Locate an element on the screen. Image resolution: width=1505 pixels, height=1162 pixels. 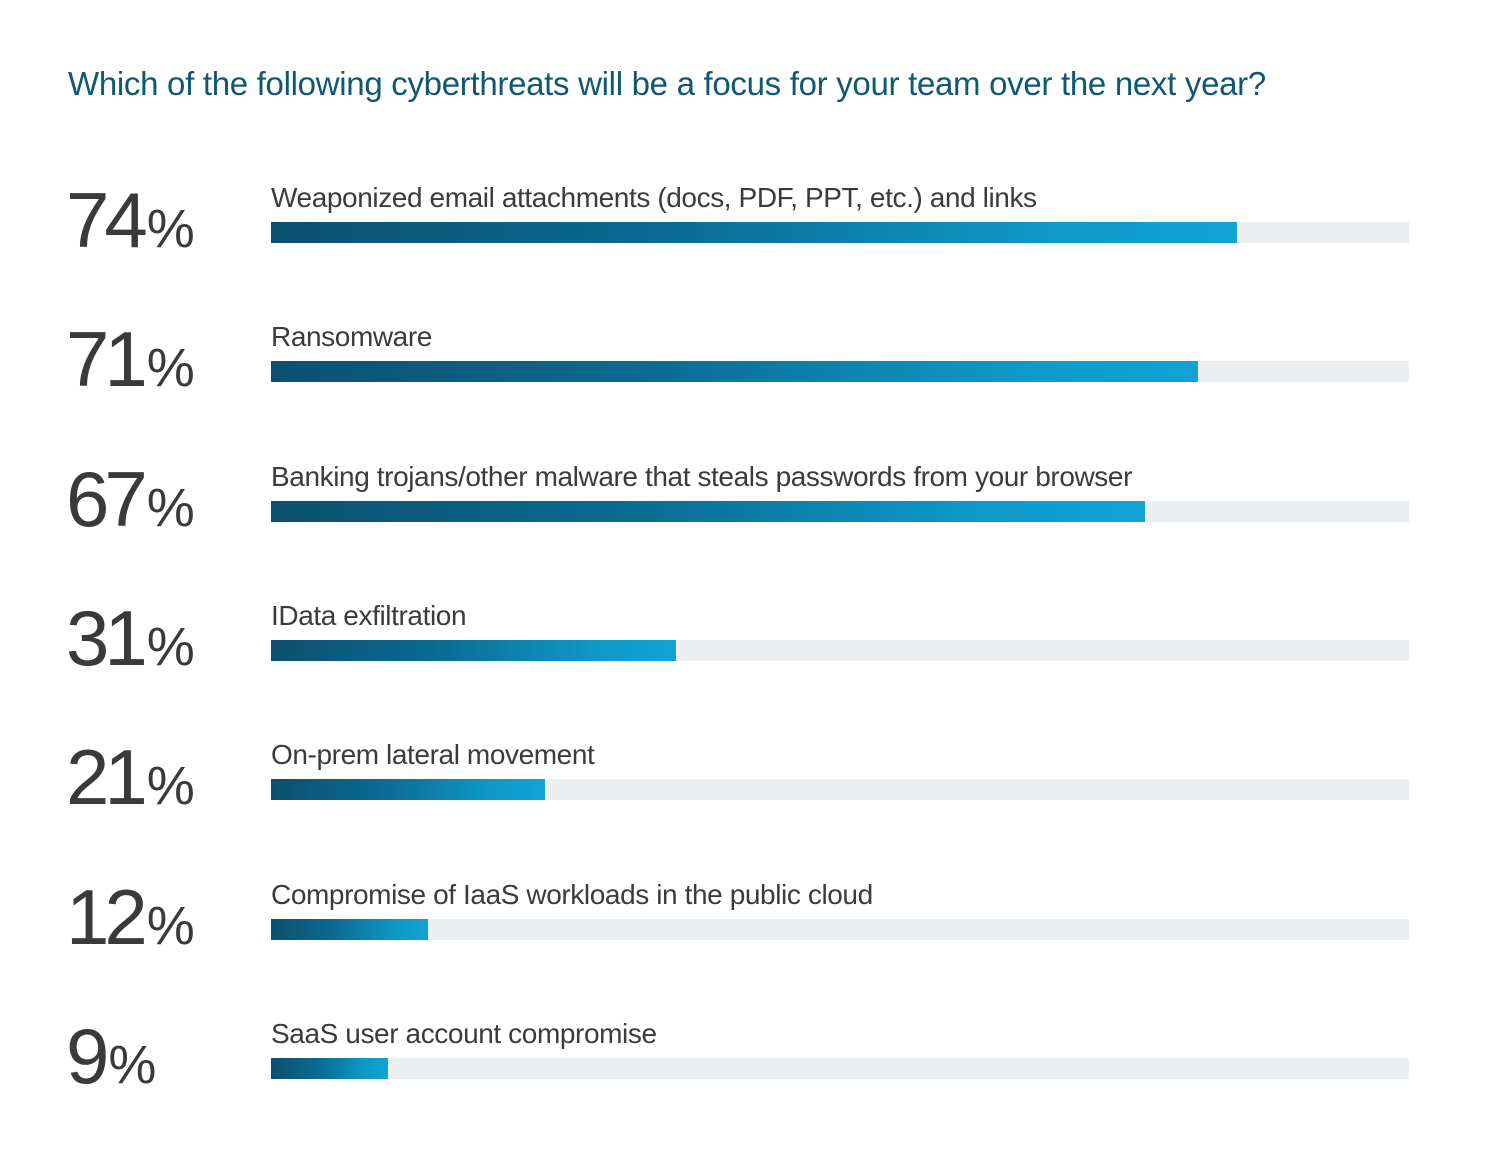
bar-row: 71% Ransomware is located at coordinates (752, 379).